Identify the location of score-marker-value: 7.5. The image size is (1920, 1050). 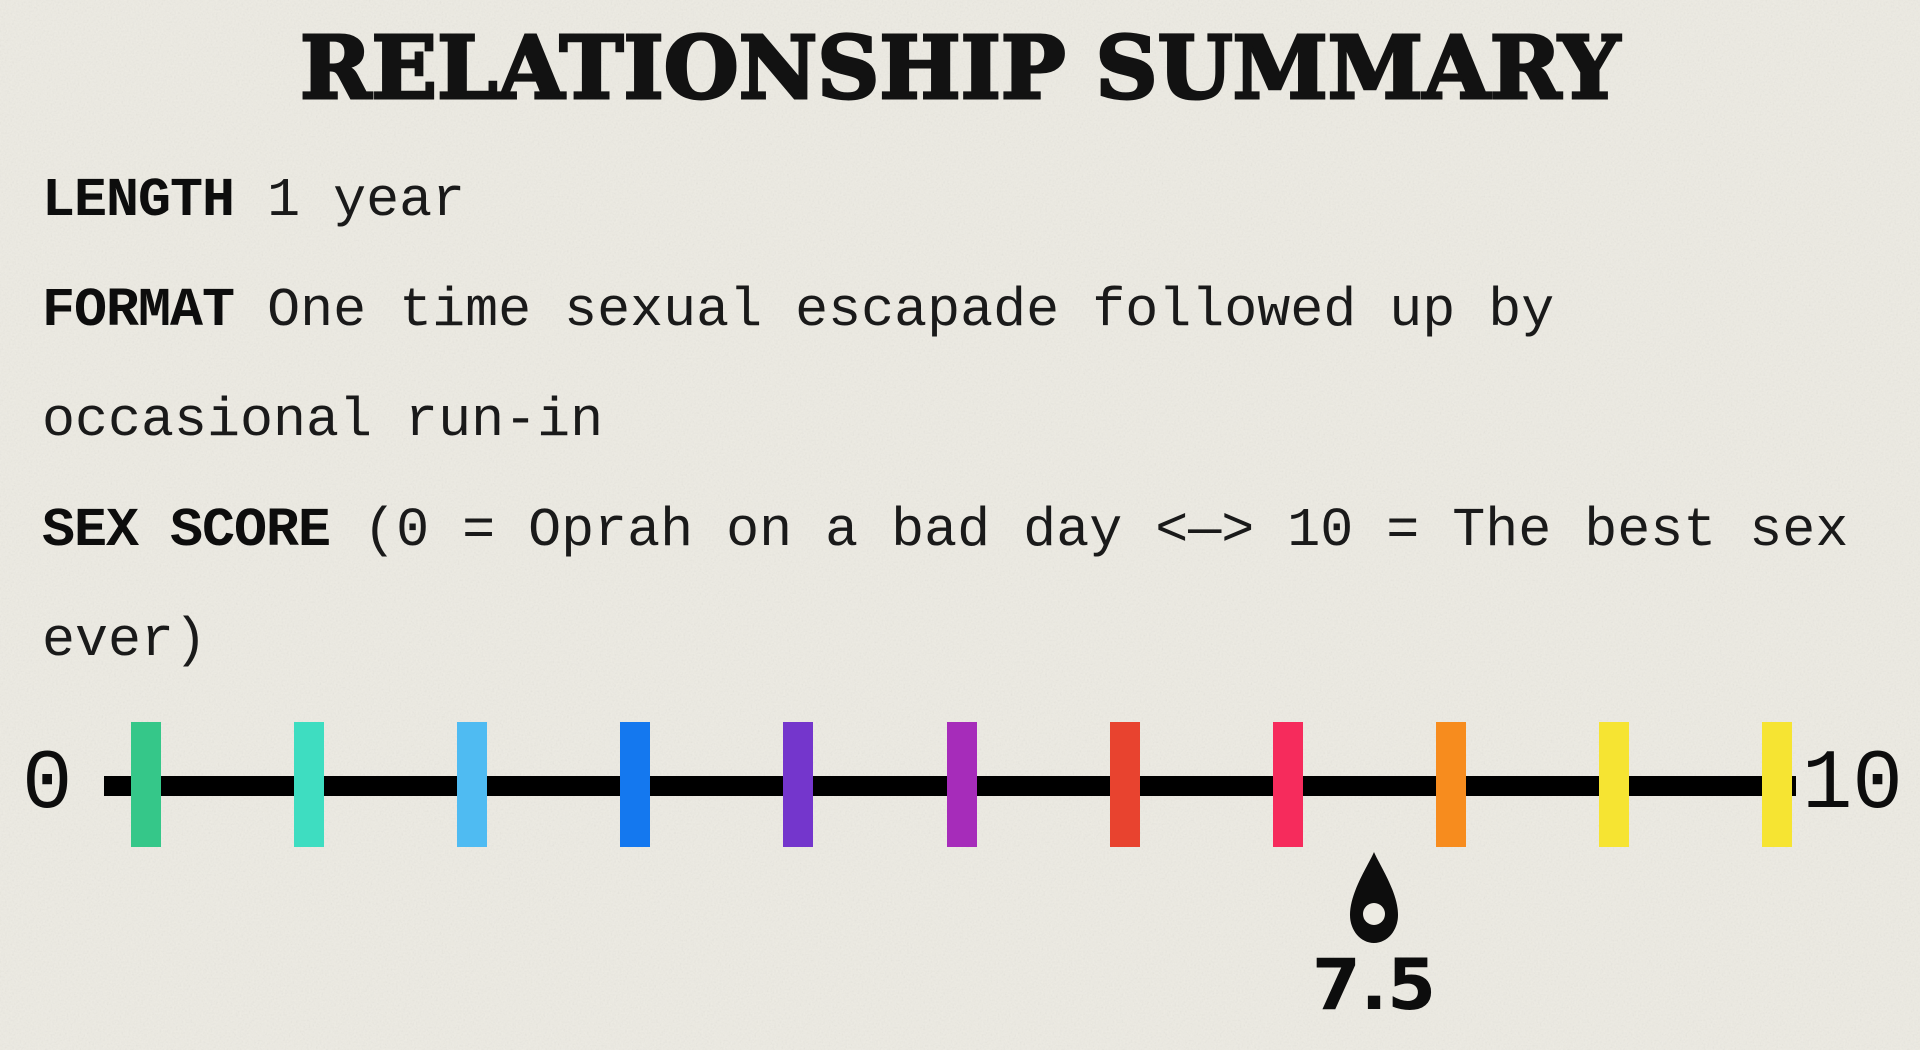
(1373, 985).